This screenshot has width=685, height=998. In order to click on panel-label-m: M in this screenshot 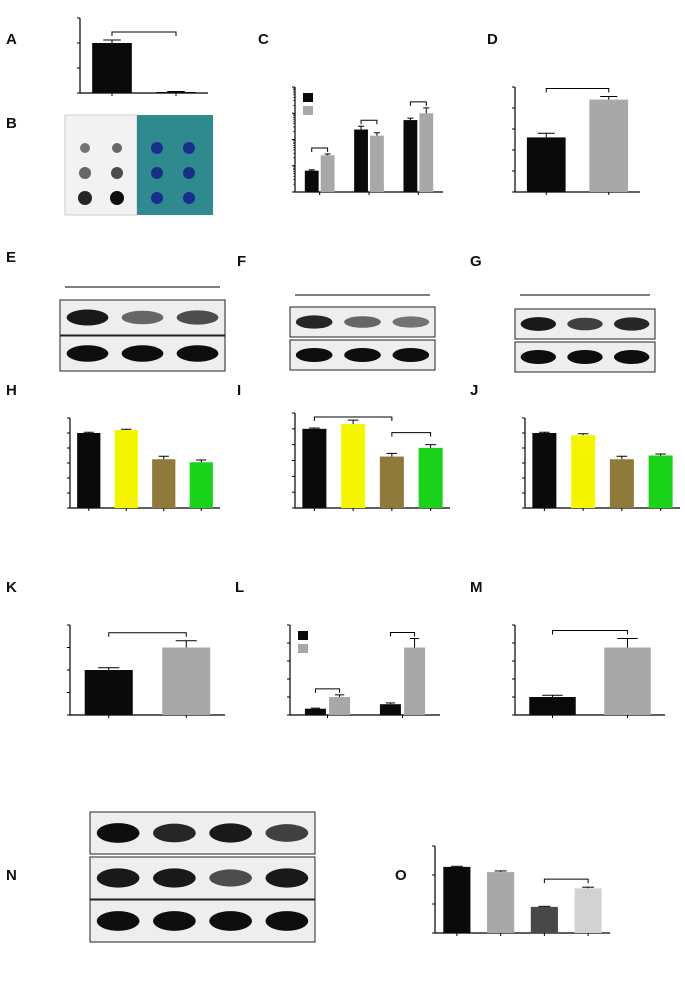, I will do `click(476, 587)`.